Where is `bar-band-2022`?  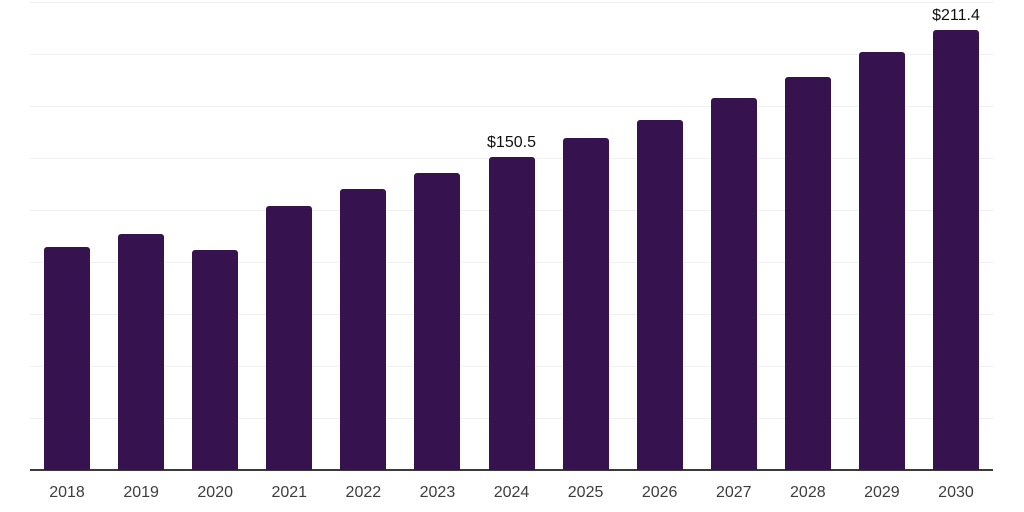
bar-band-2022 is located at coordinates (363, 236).